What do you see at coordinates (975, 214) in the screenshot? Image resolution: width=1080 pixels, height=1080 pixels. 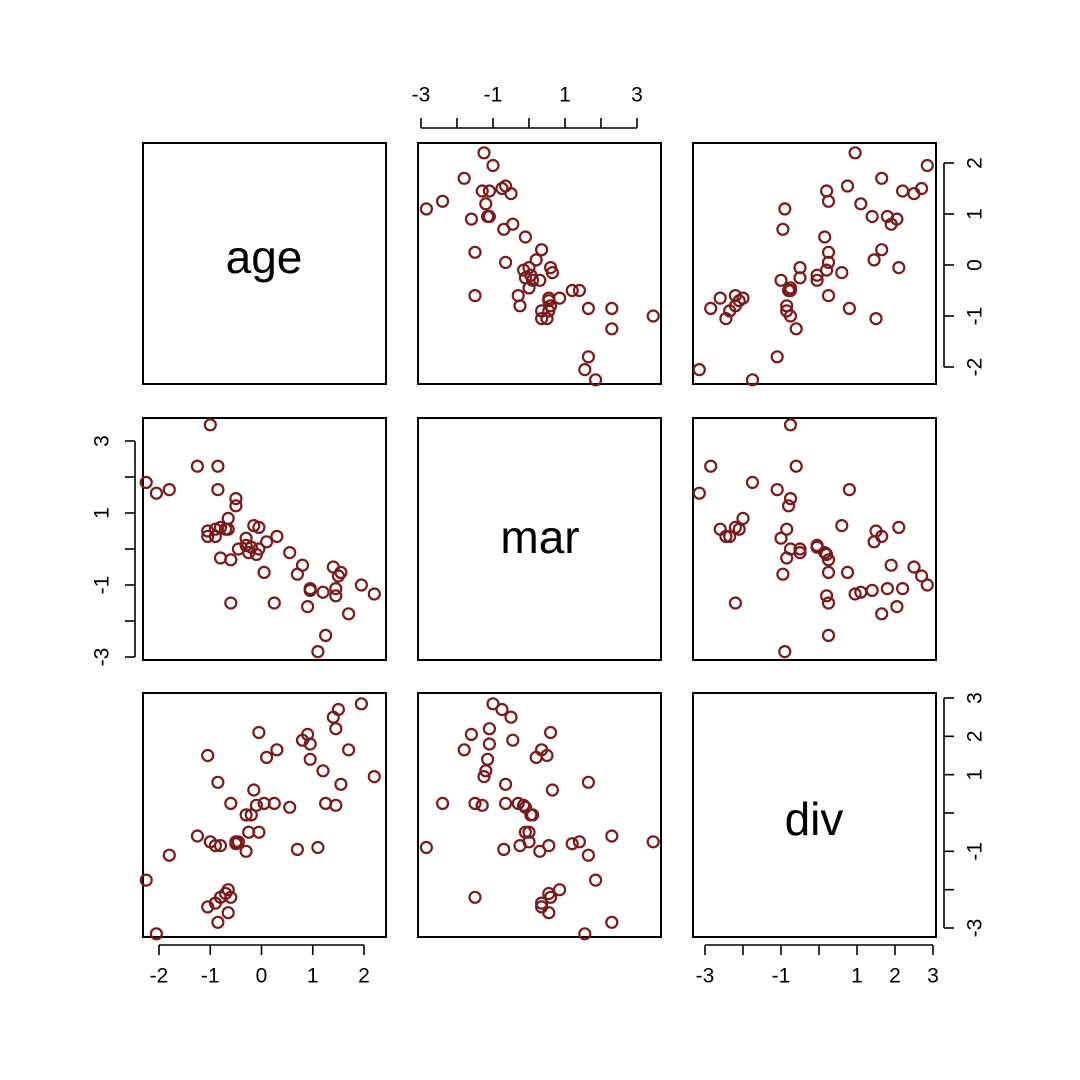 I see `tick-label-right-age-3: 1` at bounding box center [975, 214].